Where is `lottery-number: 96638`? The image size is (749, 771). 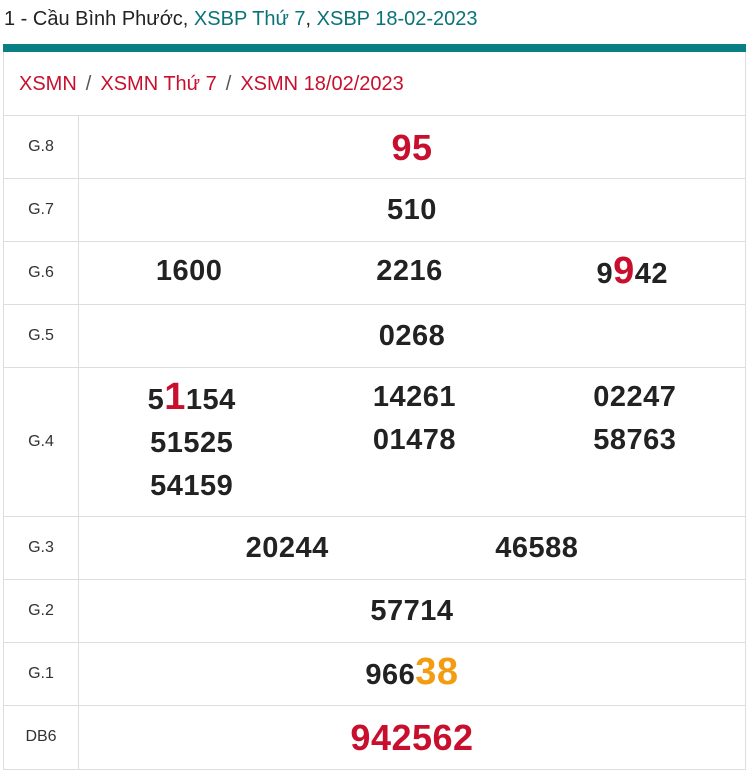 lottery-number: 96638 is located at coordinates (411, 674).